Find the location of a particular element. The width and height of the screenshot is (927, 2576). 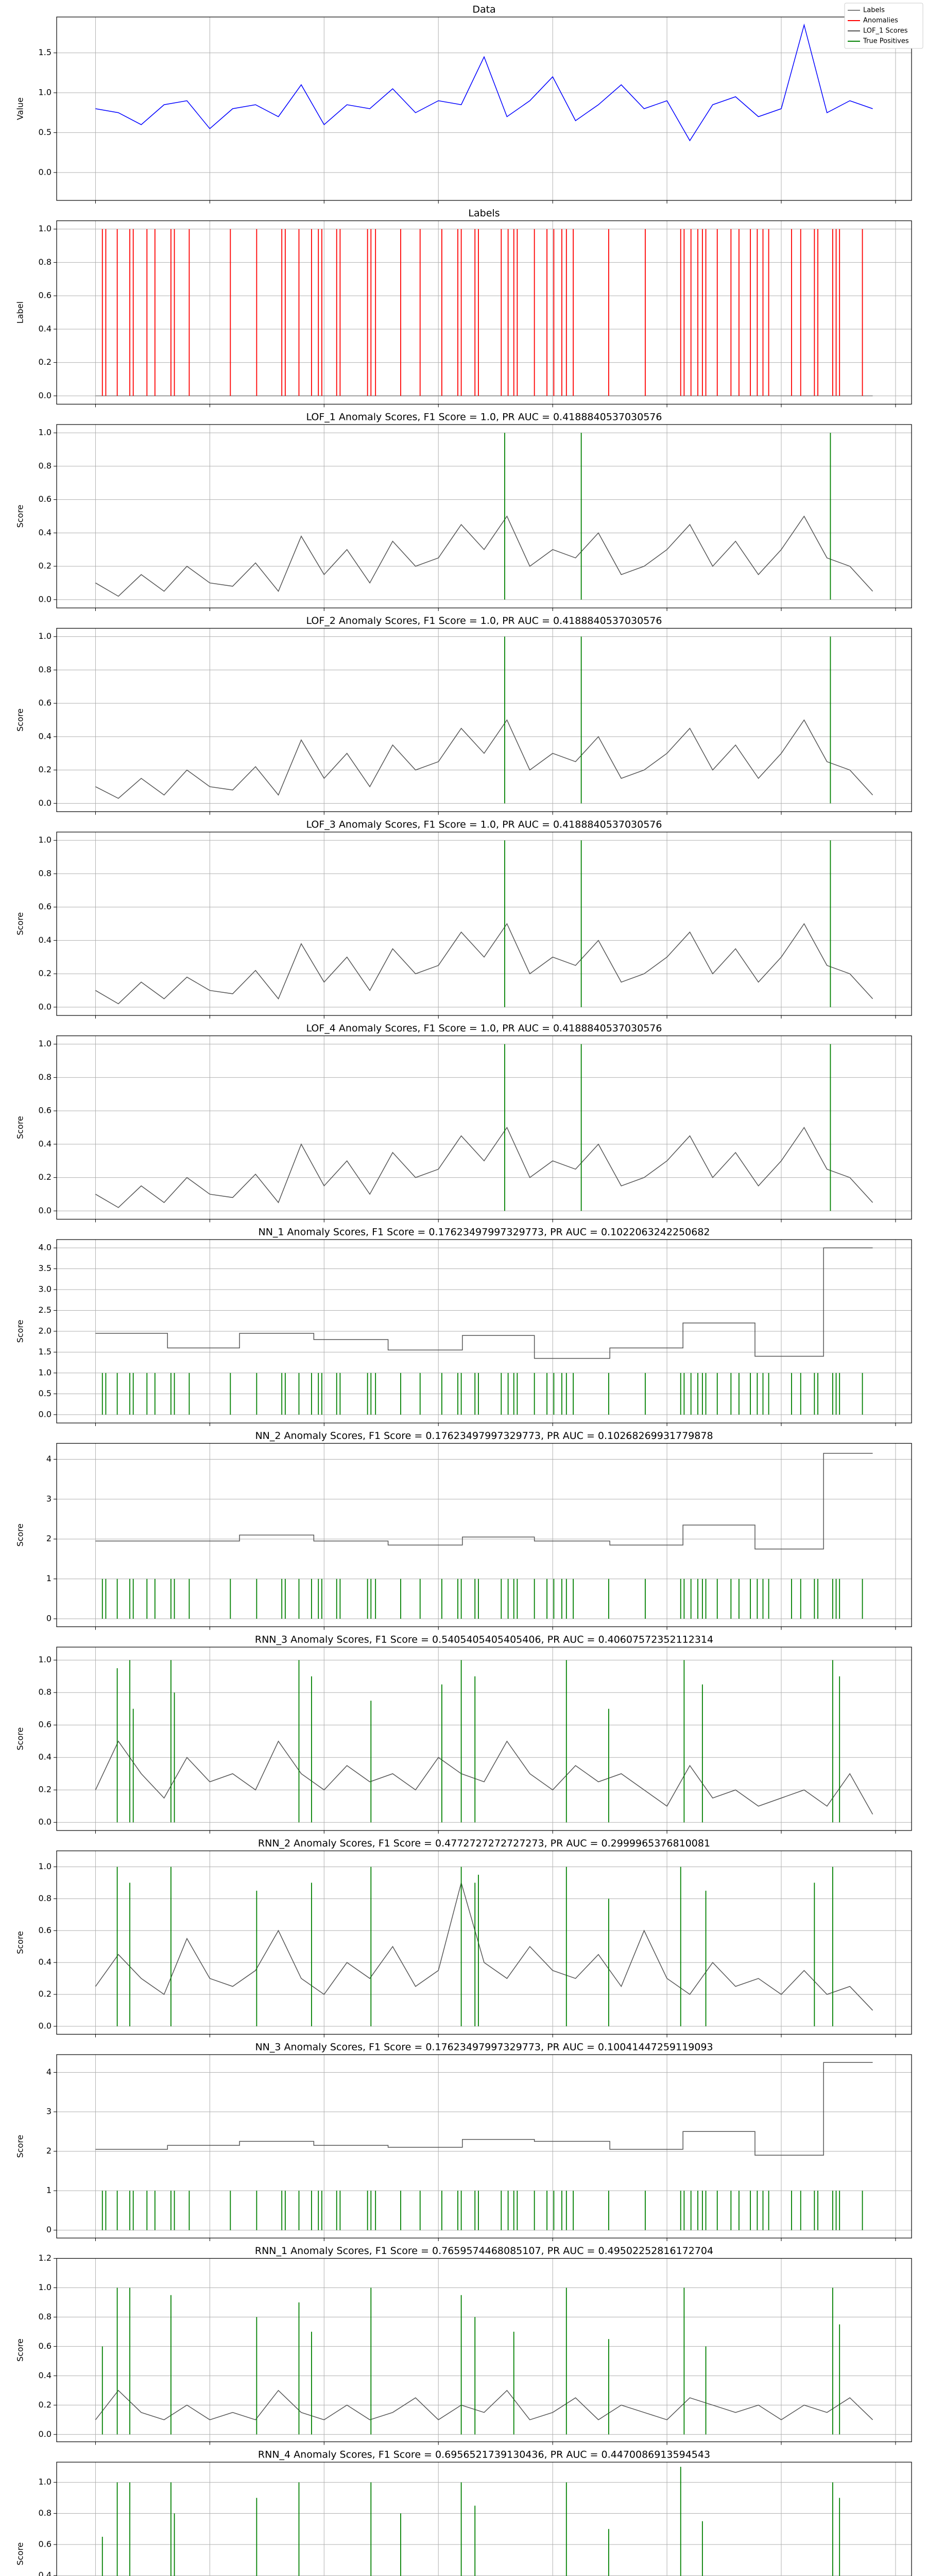

y-tick-label: 1 is located at coordinates (49, 2190).